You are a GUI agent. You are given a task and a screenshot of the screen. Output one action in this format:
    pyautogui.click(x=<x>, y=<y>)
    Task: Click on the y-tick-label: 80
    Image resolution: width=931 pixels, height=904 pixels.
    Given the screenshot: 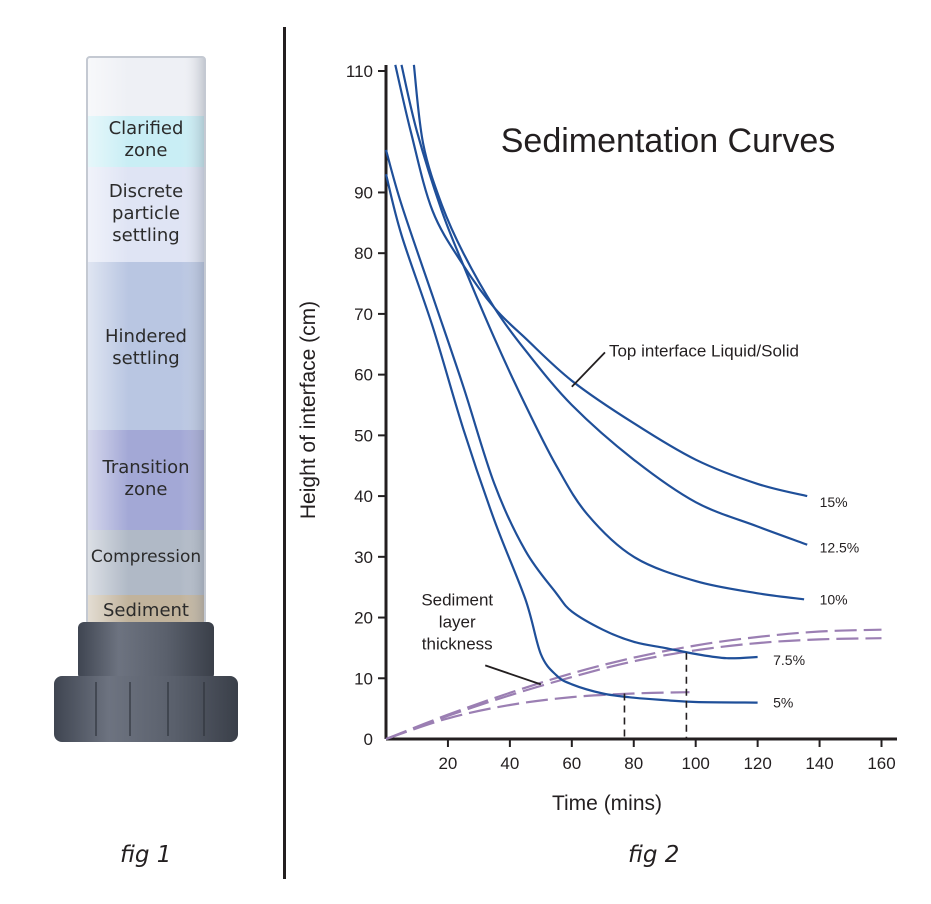 What is the action you would take?
    pyautogui.click(x=363, y=253)
    